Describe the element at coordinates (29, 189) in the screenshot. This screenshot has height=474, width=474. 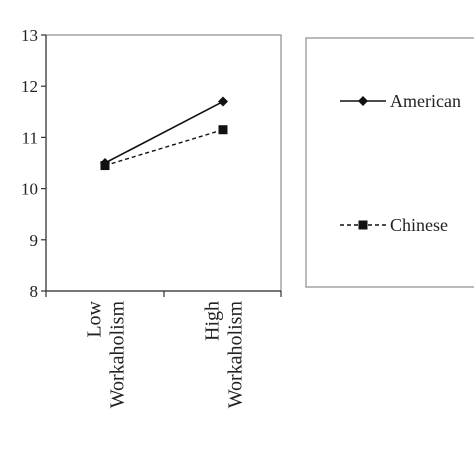
I see `y-tick-label: 10` at that location.